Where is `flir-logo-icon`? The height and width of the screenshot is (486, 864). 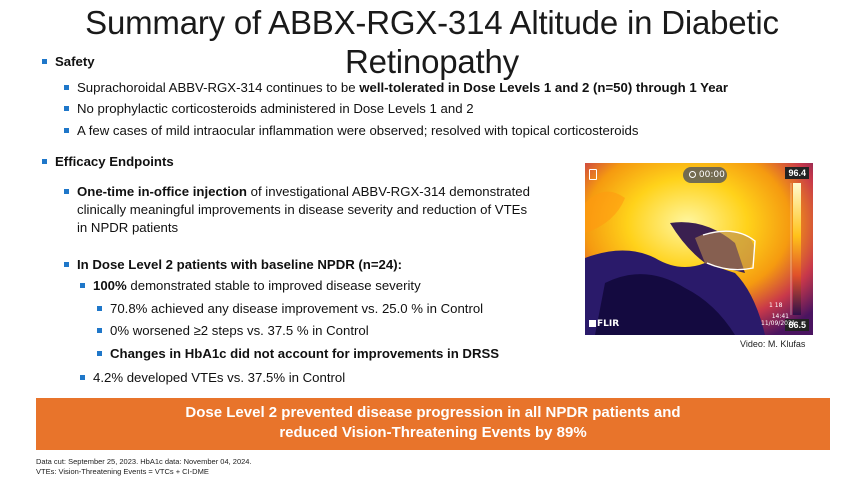 flir-logo-icon is located at coordinates (592, 323).